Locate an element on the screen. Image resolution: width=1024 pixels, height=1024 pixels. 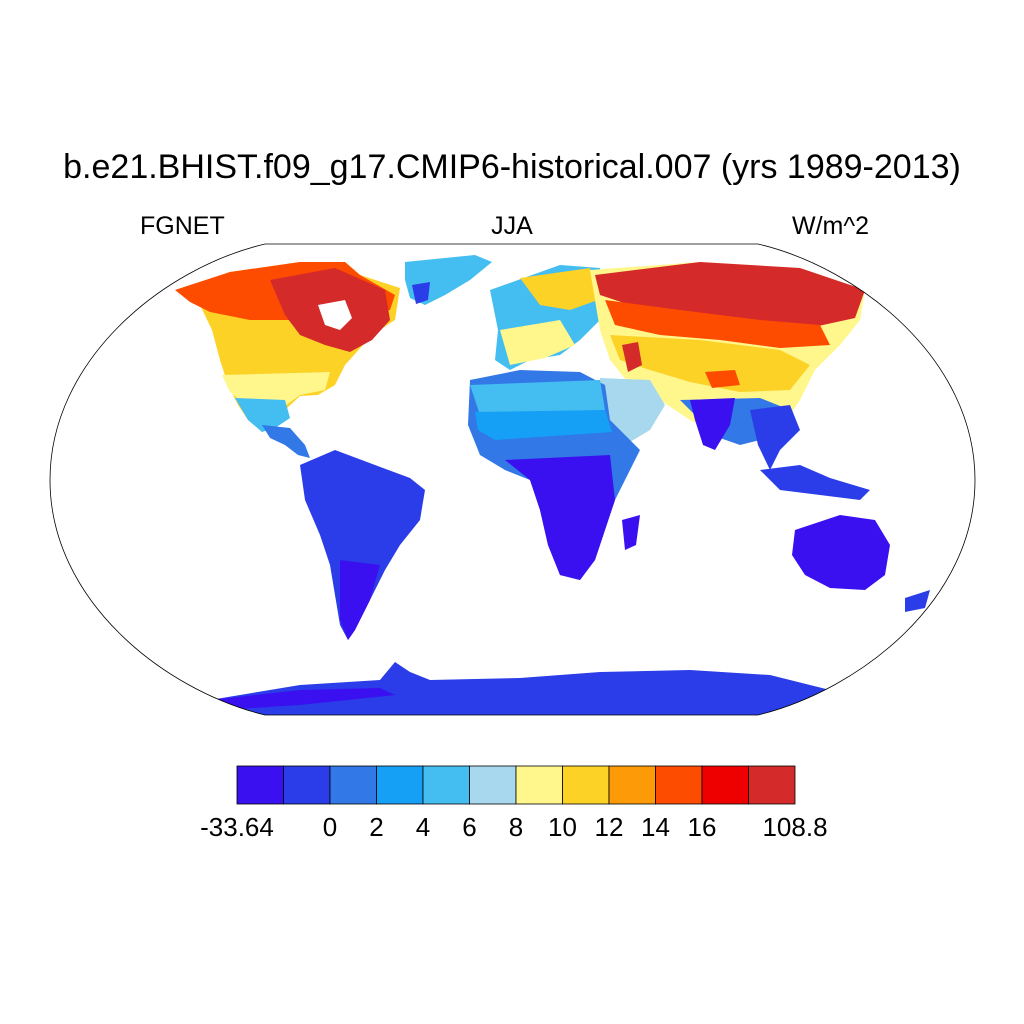
colorbar-tick-label: 12 is located at coordinates (609, 827).